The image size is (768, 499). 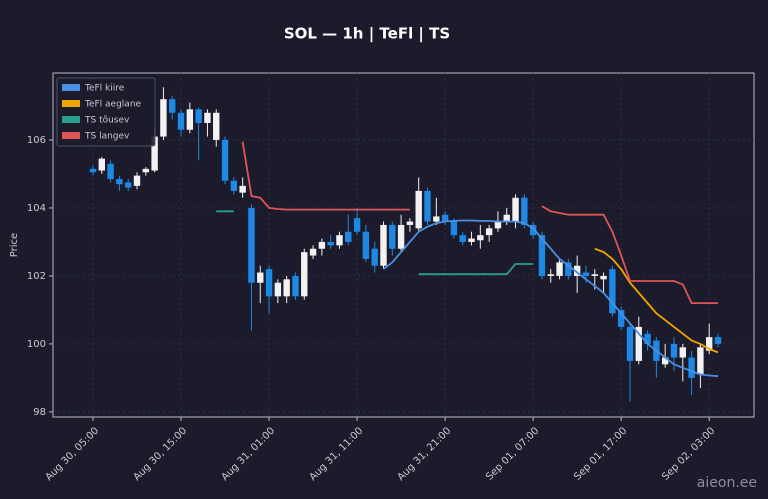 What do you see at coordinates (107, 137) in the screenshot?
I see `legend-label: TS langev` at bounding box center [107, 137].